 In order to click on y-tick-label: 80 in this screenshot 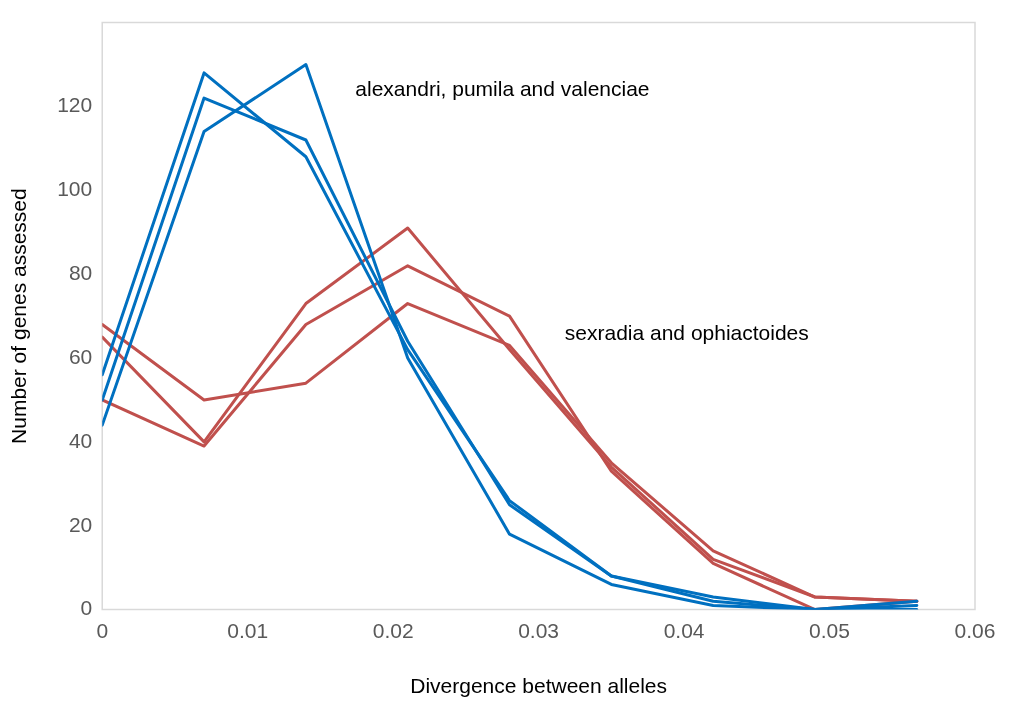, I will do `click(80, 272)`.